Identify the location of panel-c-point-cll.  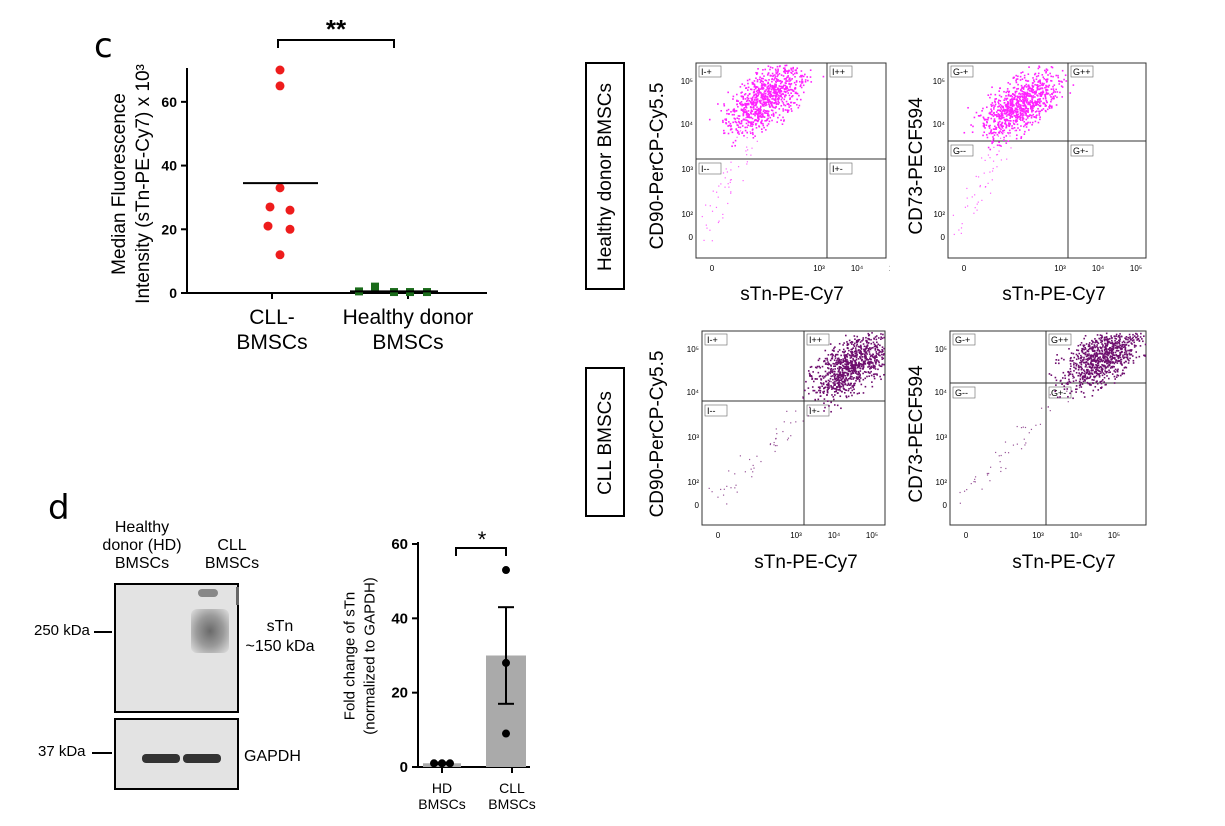
(290, 229).